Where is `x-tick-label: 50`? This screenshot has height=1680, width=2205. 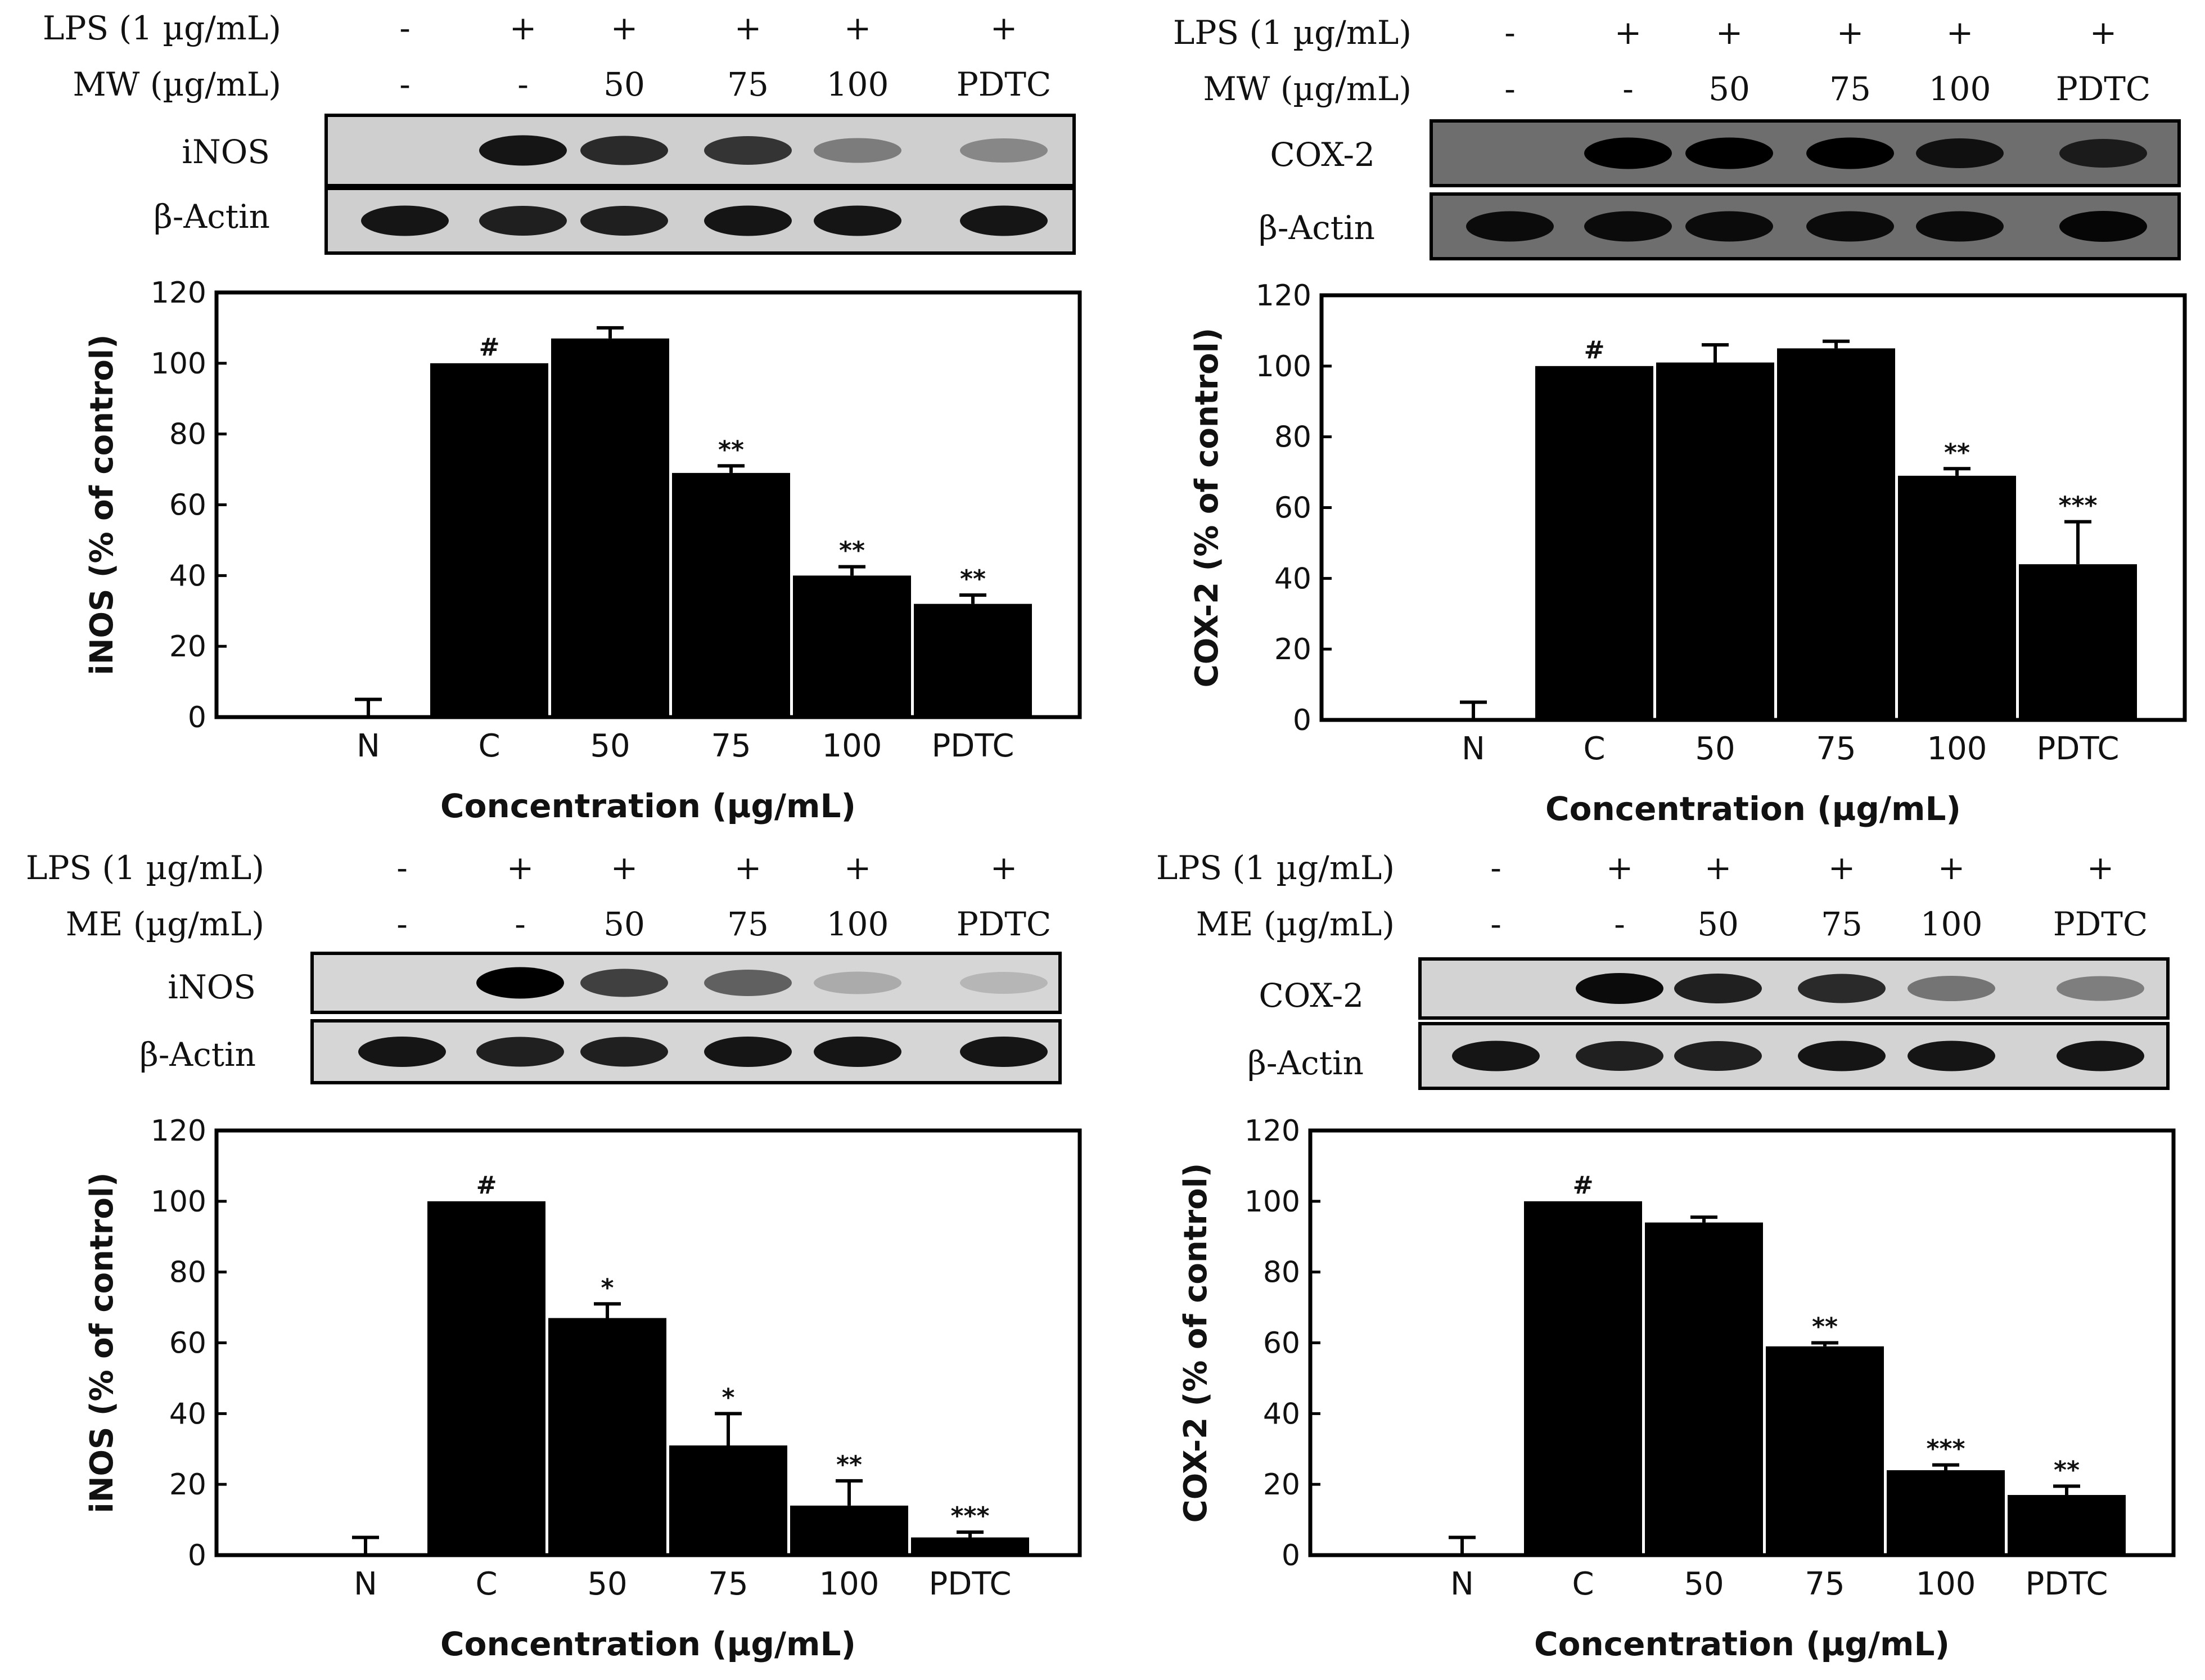 x-tick-label: 50 is located at coordinates (1715, 749).